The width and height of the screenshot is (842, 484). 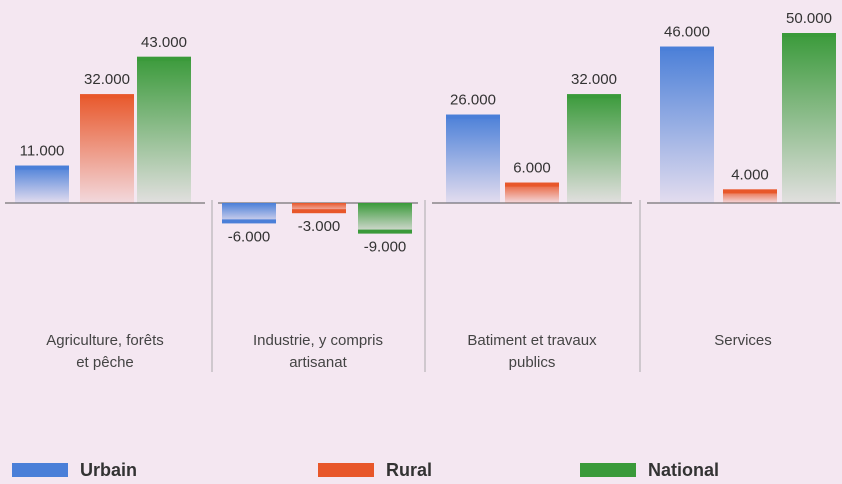 I want to click on x-tick-label: Industrie, y compris artisanat, so click(x=318, y=351).